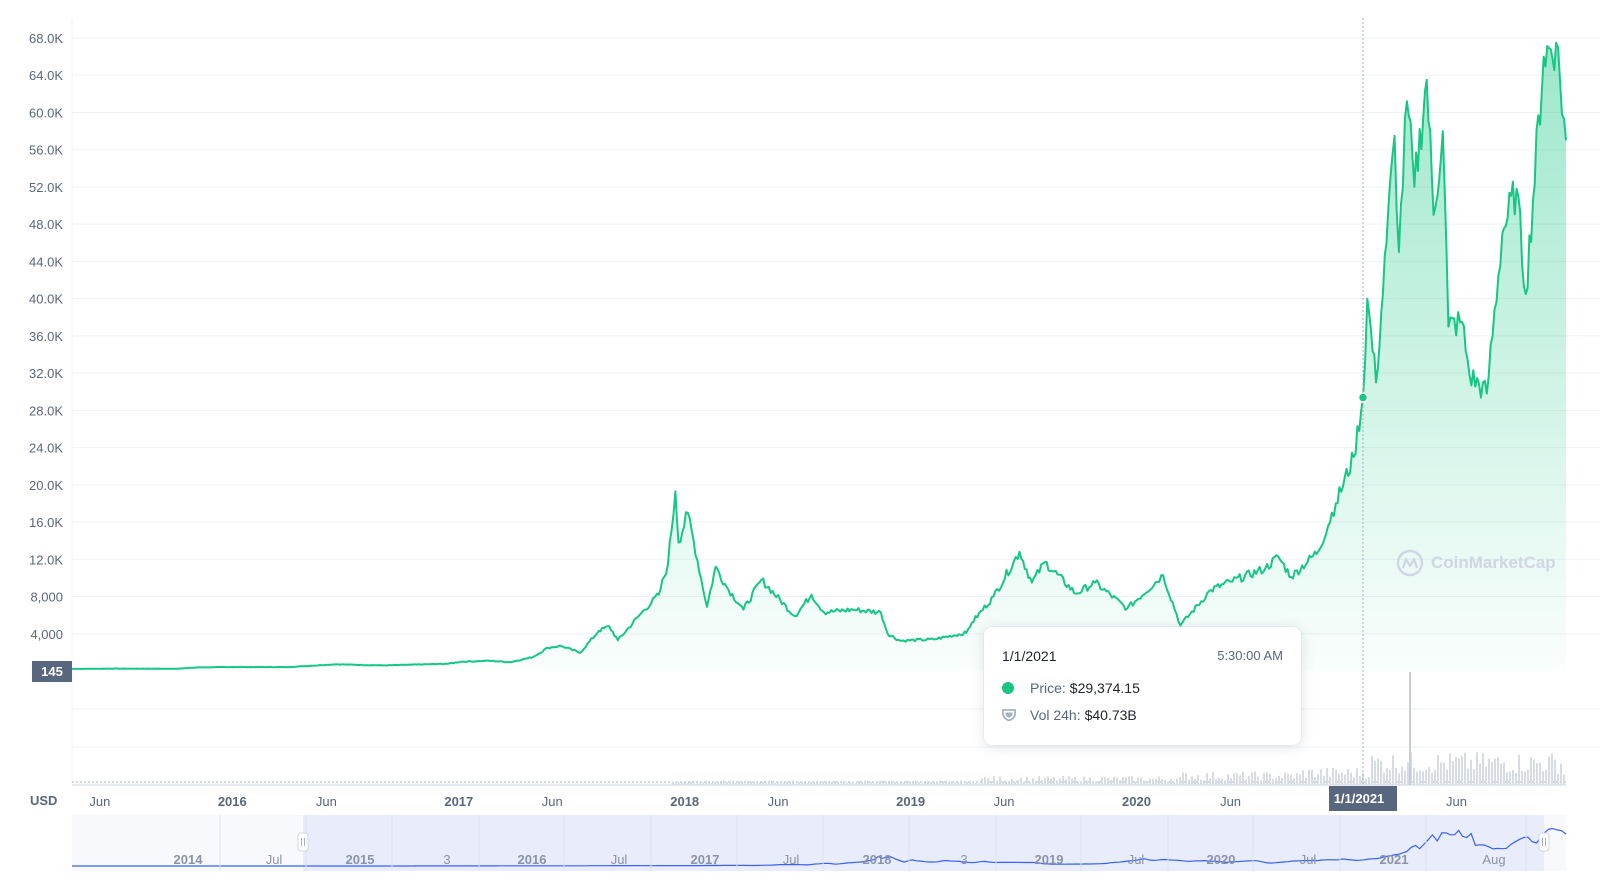 The height and width of the screenshot is (894, 1600). Describe the element at coordinates (1048, 688) in the screenshot. I see `tooltip-price-label: Price:` at that location.